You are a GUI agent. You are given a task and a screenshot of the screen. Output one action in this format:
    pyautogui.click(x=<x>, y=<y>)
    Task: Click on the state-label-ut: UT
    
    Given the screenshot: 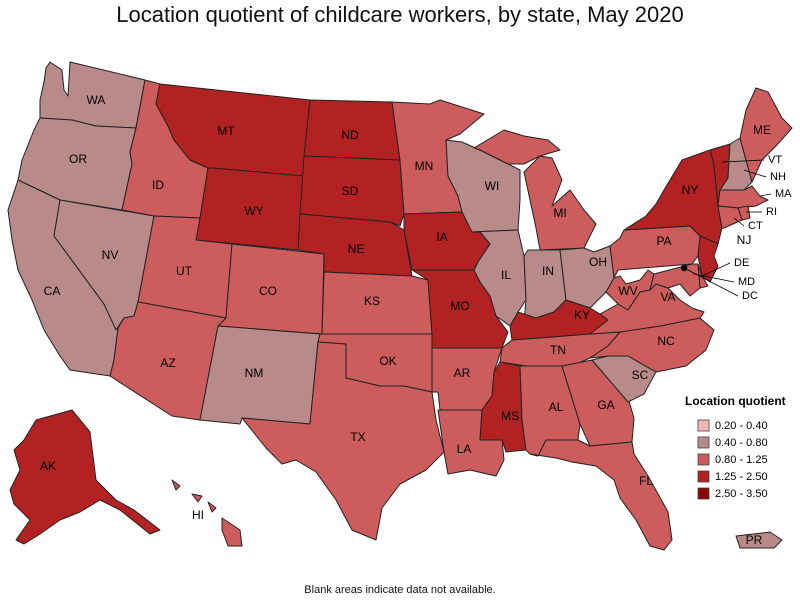 What is the action you would take?
    pyautogui.click(x=184, y=271)
    